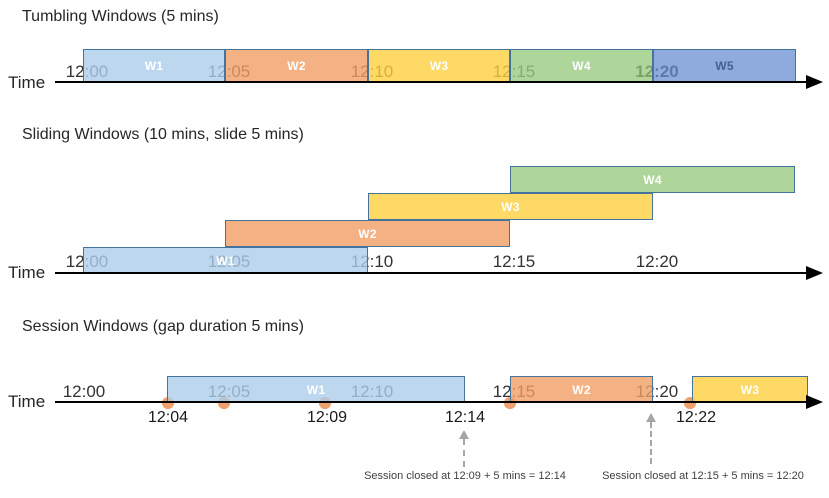 Image resolution: width=829 pixels, height=498 pixels. I want to click on tumbling-time-axis, so click(431, 82).